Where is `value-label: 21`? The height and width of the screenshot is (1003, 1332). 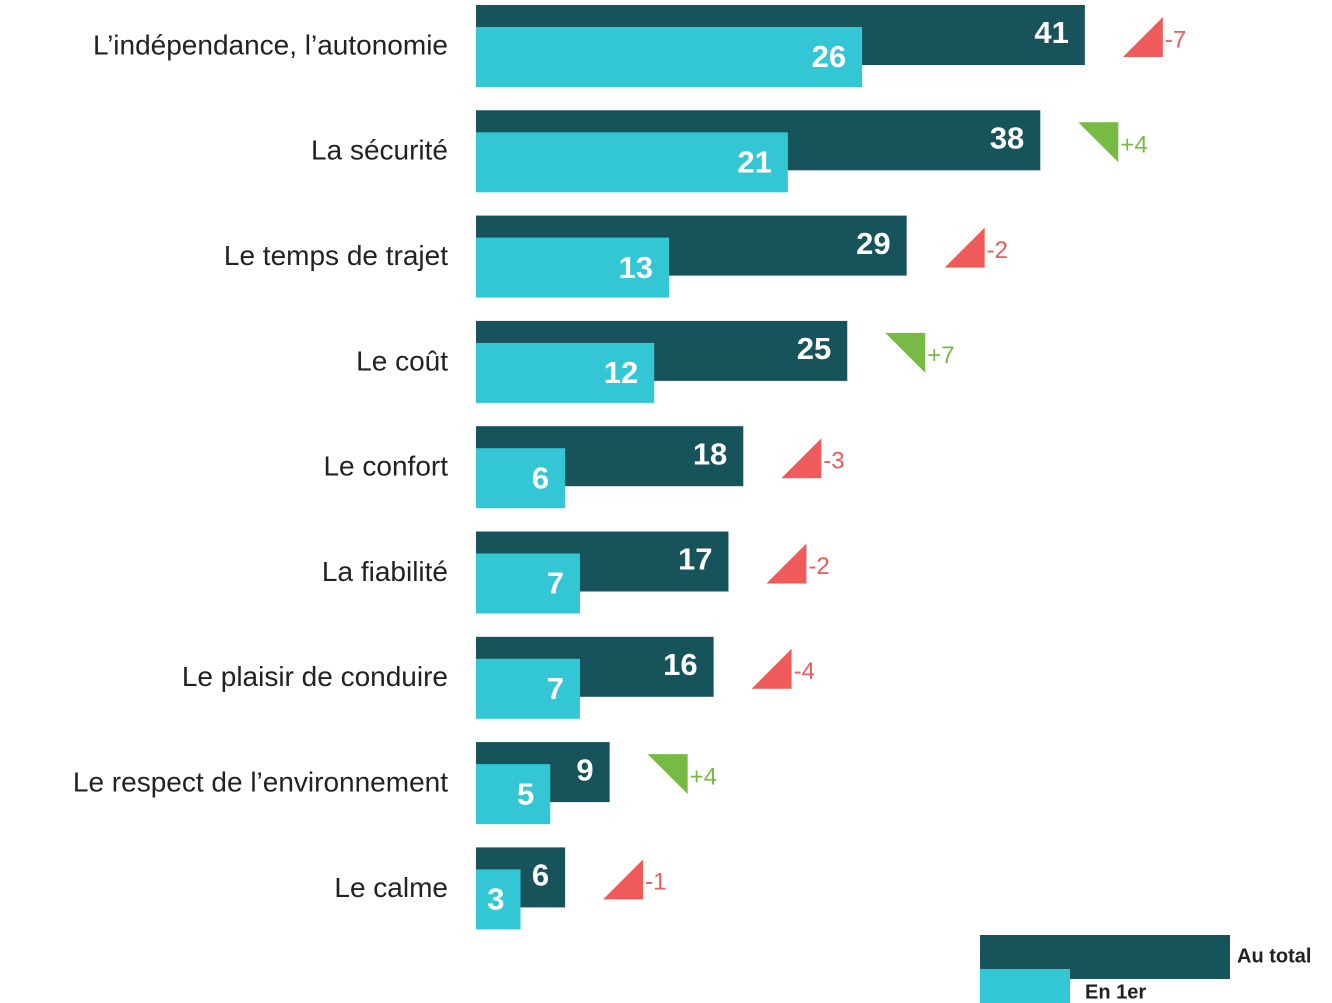 value-label: 21 is located at coordinates (754, 161).